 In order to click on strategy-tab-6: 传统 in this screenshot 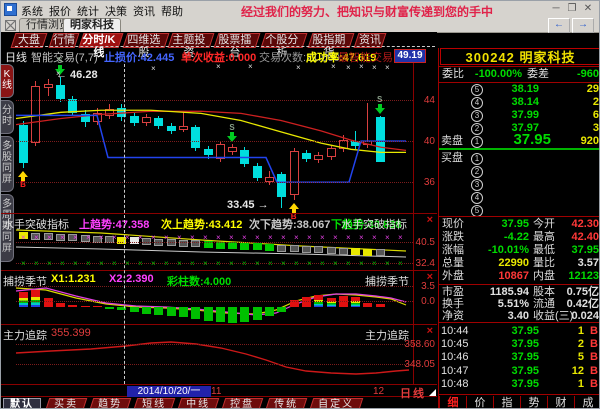, I will do `click(286, 403)`.